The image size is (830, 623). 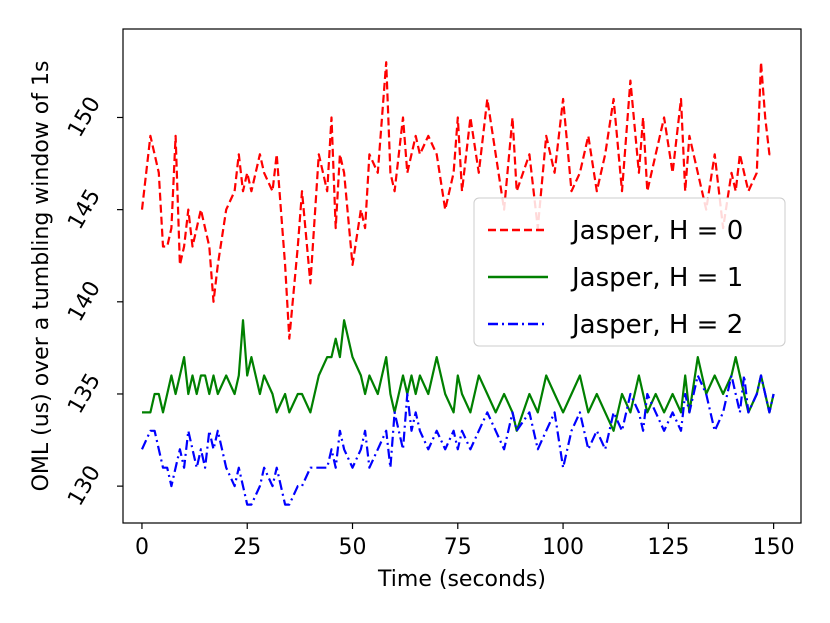 What do you see at coordinates (668, 547) in the screenshot?
I see `x-tick-label: 125` at bounding box center [668, 547].